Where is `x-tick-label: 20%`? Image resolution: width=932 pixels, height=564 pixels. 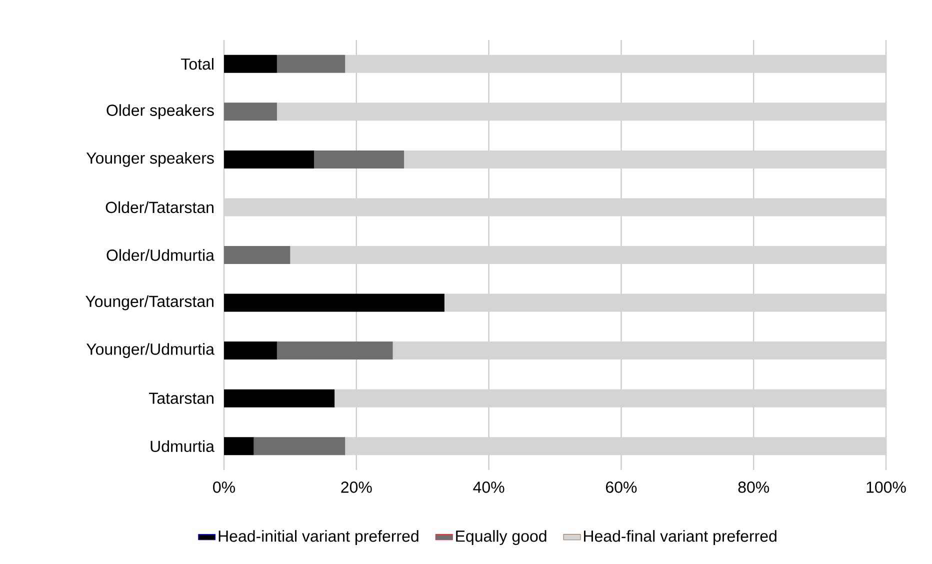
x-tick-label: 20% is located at coordinates (356, 487).